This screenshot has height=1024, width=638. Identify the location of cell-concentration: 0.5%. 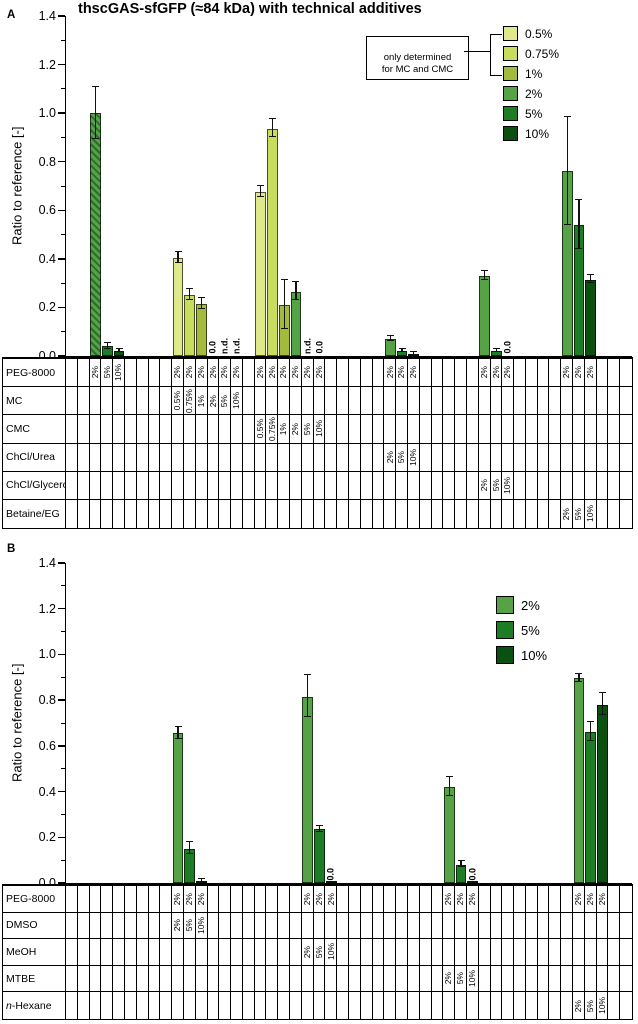
(177, 401).